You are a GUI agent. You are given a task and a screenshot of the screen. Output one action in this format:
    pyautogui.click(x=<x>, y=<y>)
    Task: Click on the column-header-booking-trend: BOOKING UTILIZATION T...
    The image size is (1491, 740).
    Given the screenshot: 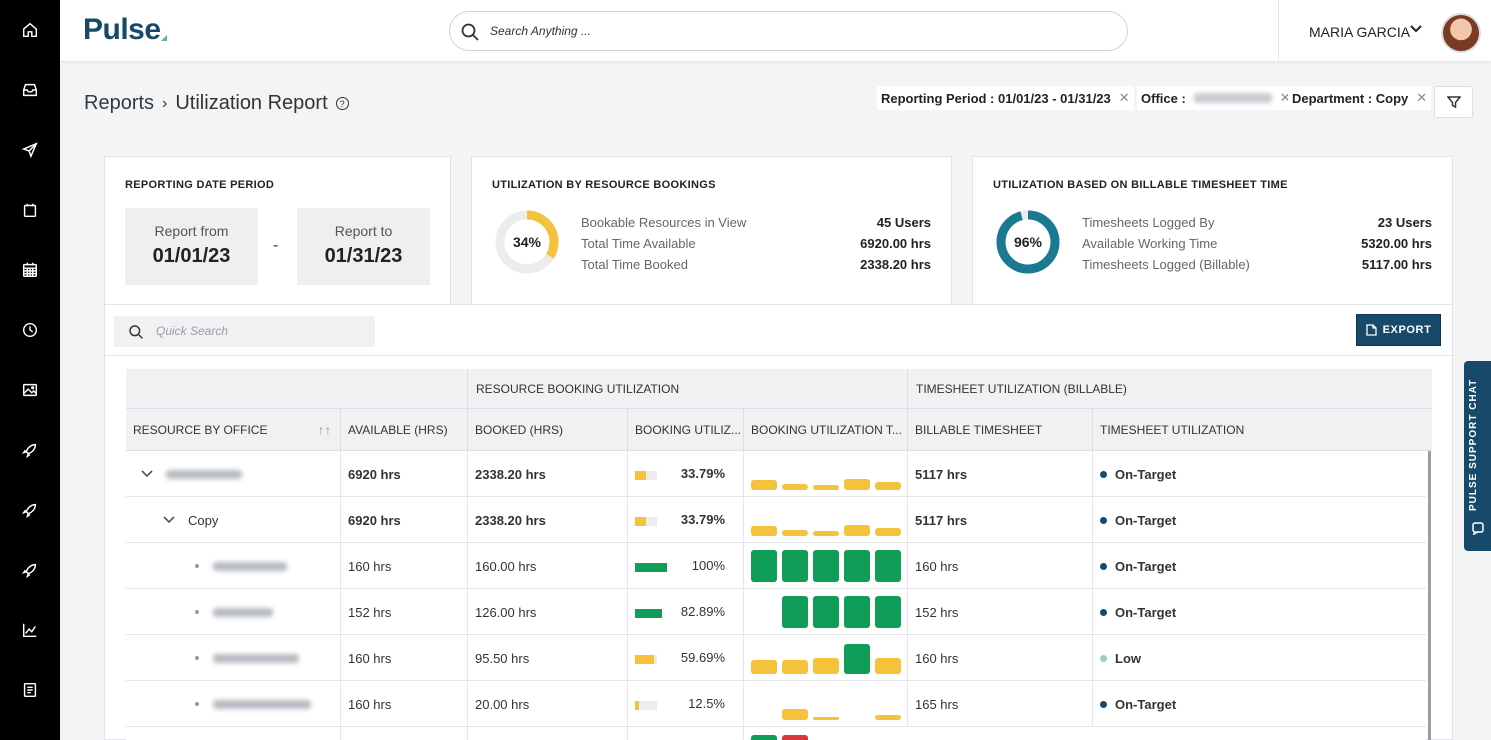 What is the action you would take?
    pyautogui.click(x=825, y=430)
    